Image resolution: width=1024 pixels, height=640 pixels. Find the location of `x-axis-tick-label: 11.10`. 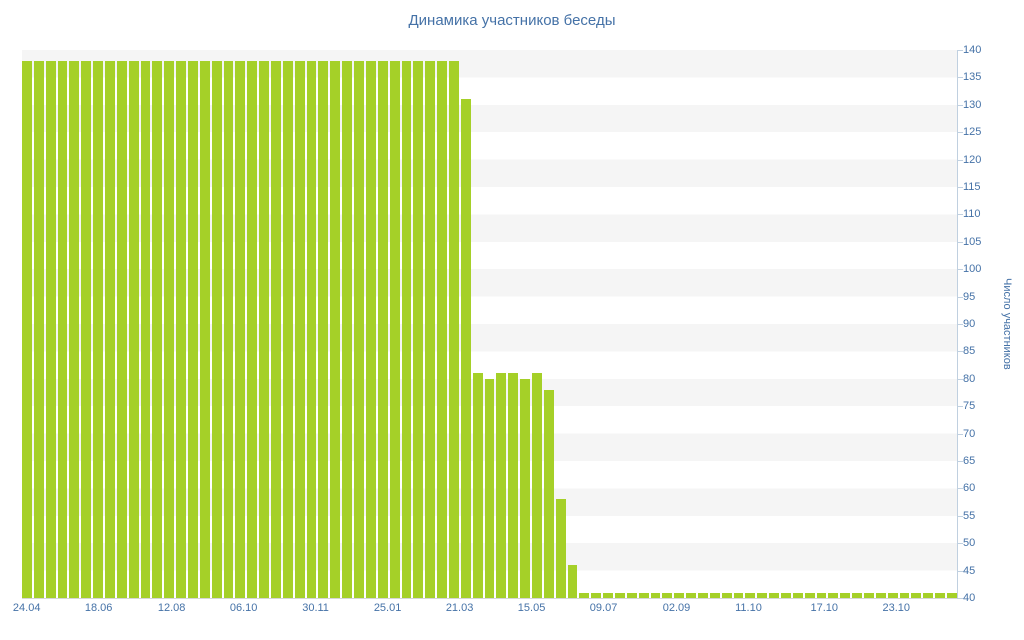

x-axis-tick-label: 11.10 is located at coordinates (748, 608).